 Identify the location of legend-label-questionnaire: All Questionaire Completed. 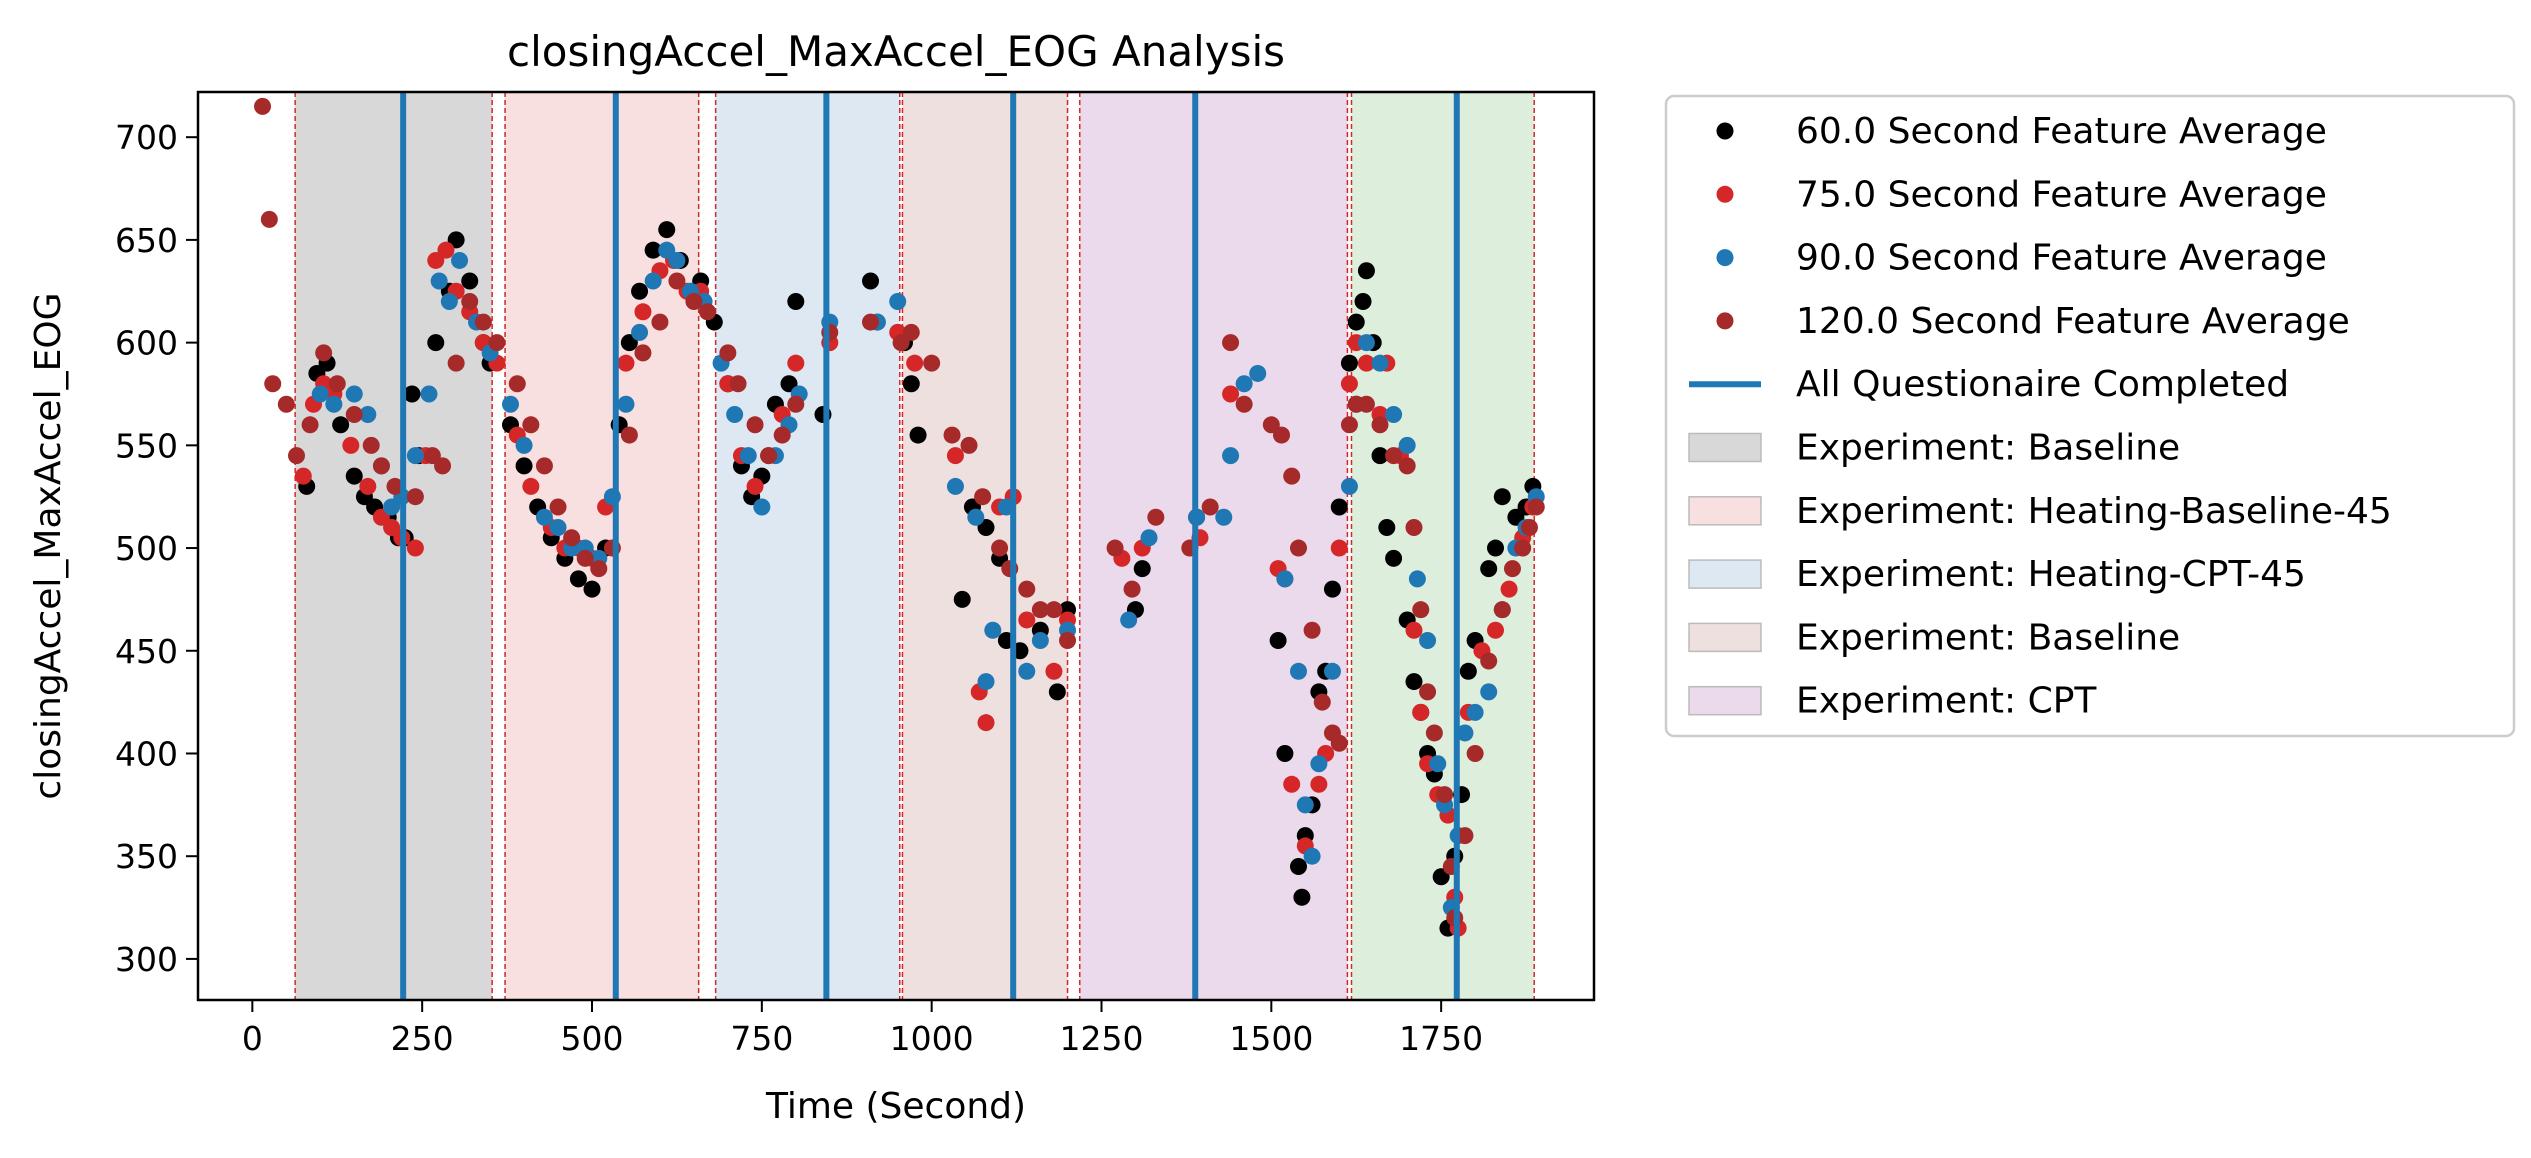
(2042, 384).